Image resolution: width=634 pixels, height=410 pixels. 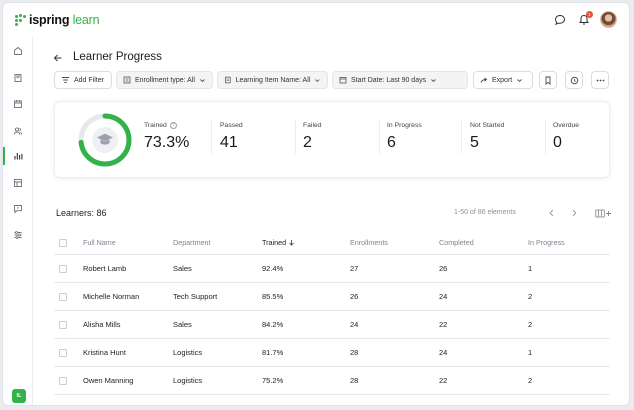 What do you see at coordinates (603, 213) in the screenshot?
I see `column-settings-icon` at bounding box center [603, 213].